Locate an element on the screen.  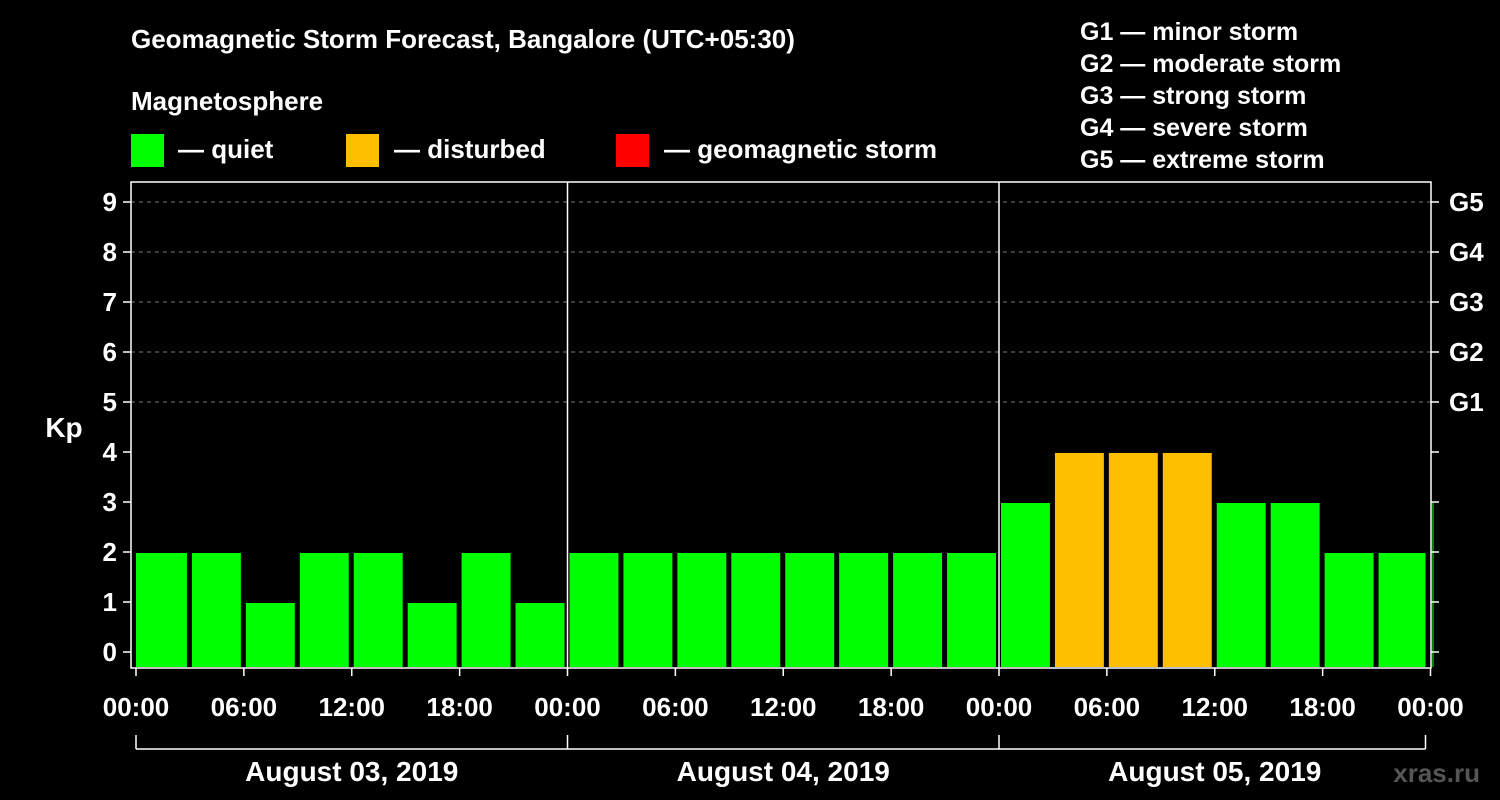
y-tick-label: 2 is located at coordinates (110, 552).